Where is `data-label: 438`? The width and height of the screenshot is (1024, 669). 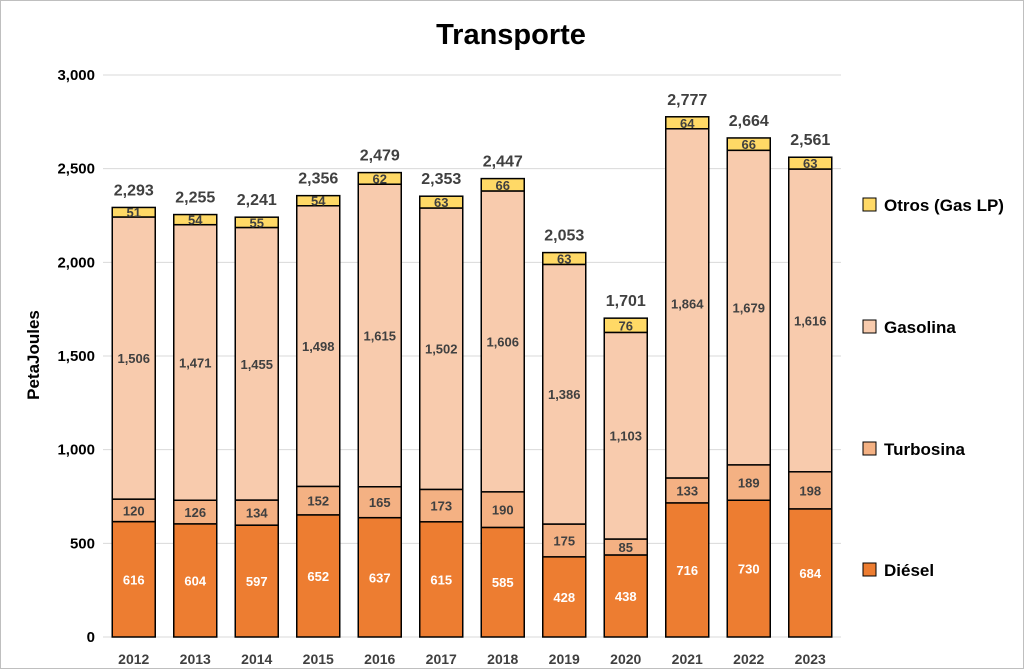
data-label: 438 is located at coordinates (626, 596).